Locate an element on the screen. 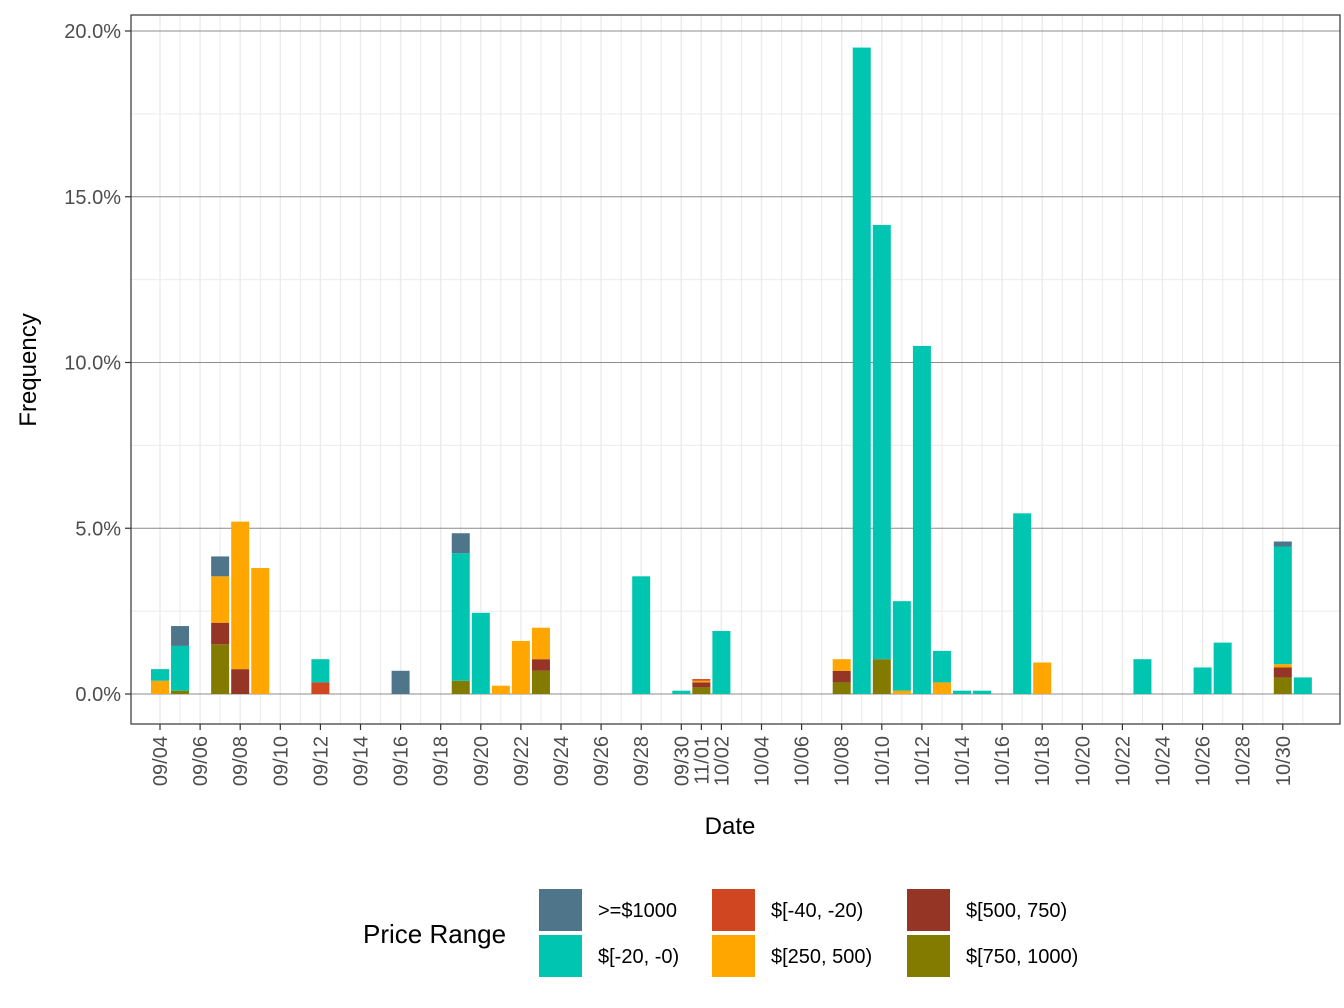 Image resolution: width=1344 pixels, height=1008 pixels. bar--40-20--10-01 is located at coordinates (701, 680).